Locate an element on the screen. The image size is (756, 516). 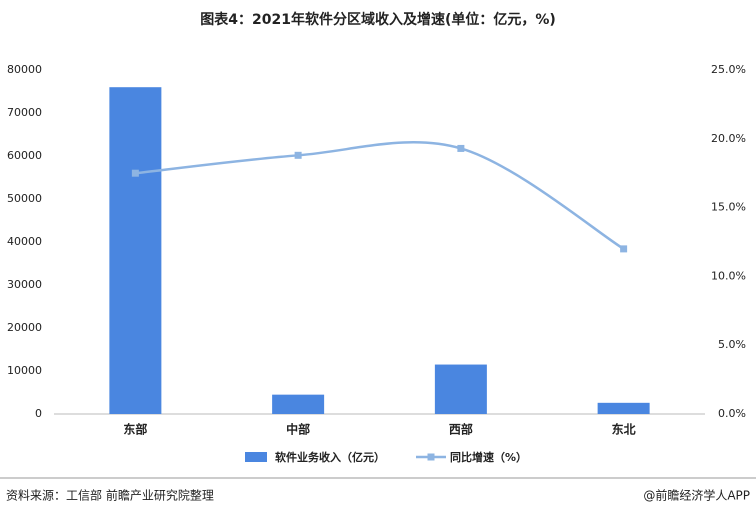
y-tick-label: 20000 is located at coordinates (24, 327).